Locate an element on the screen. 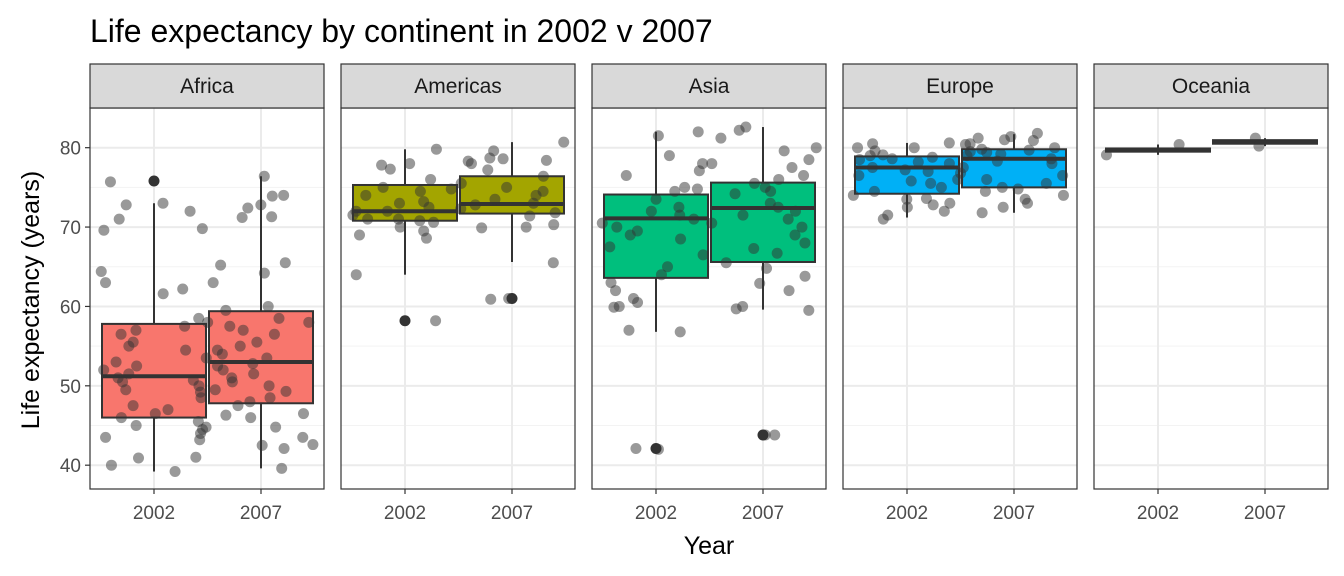 The image size is (1344, 576). y-tick-label: 60 is located at coordinates (70, 307).